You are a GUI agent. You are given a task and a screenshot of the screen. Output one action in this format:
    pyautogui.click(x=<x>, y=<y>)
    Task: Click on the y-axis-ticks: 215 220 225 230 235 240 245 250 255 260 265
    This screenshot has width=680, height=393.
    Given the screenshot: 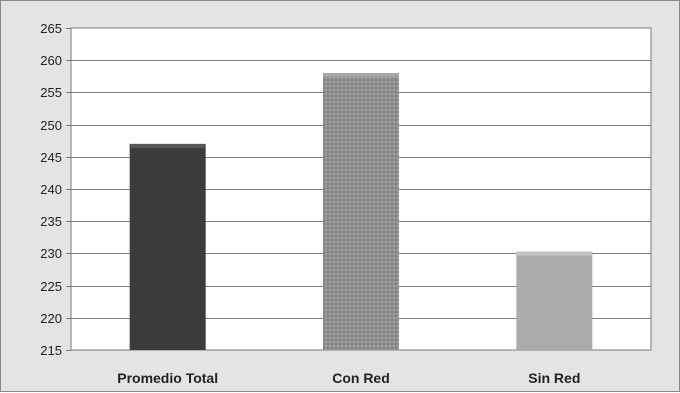 What is the action you would take?
    pyautogui.click(x=55, y=189)
    